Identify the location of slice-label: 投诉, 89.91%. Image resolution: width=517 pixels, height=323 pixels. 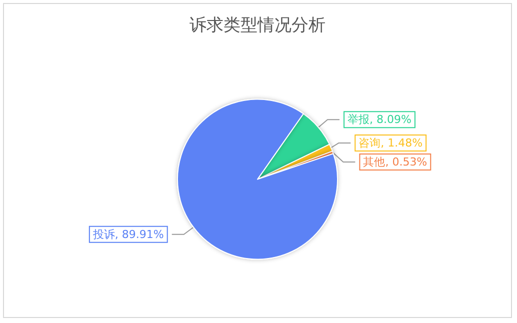
(128, 234).